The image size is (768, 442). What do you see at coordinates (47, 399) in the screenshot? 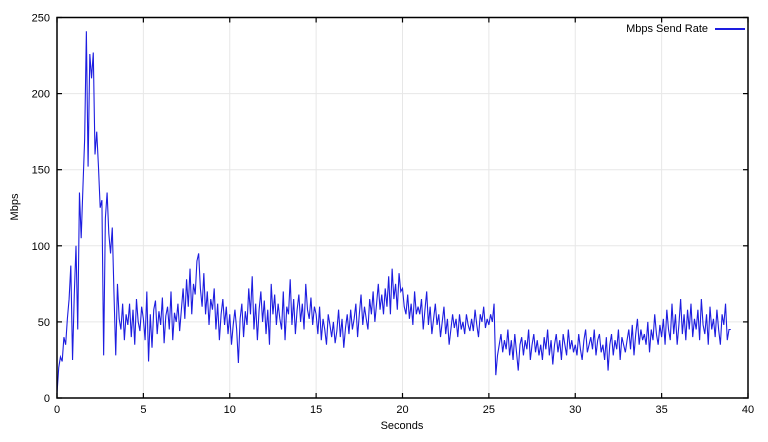
I see `y-tick-label: 0` at bounding box center [47, 399].